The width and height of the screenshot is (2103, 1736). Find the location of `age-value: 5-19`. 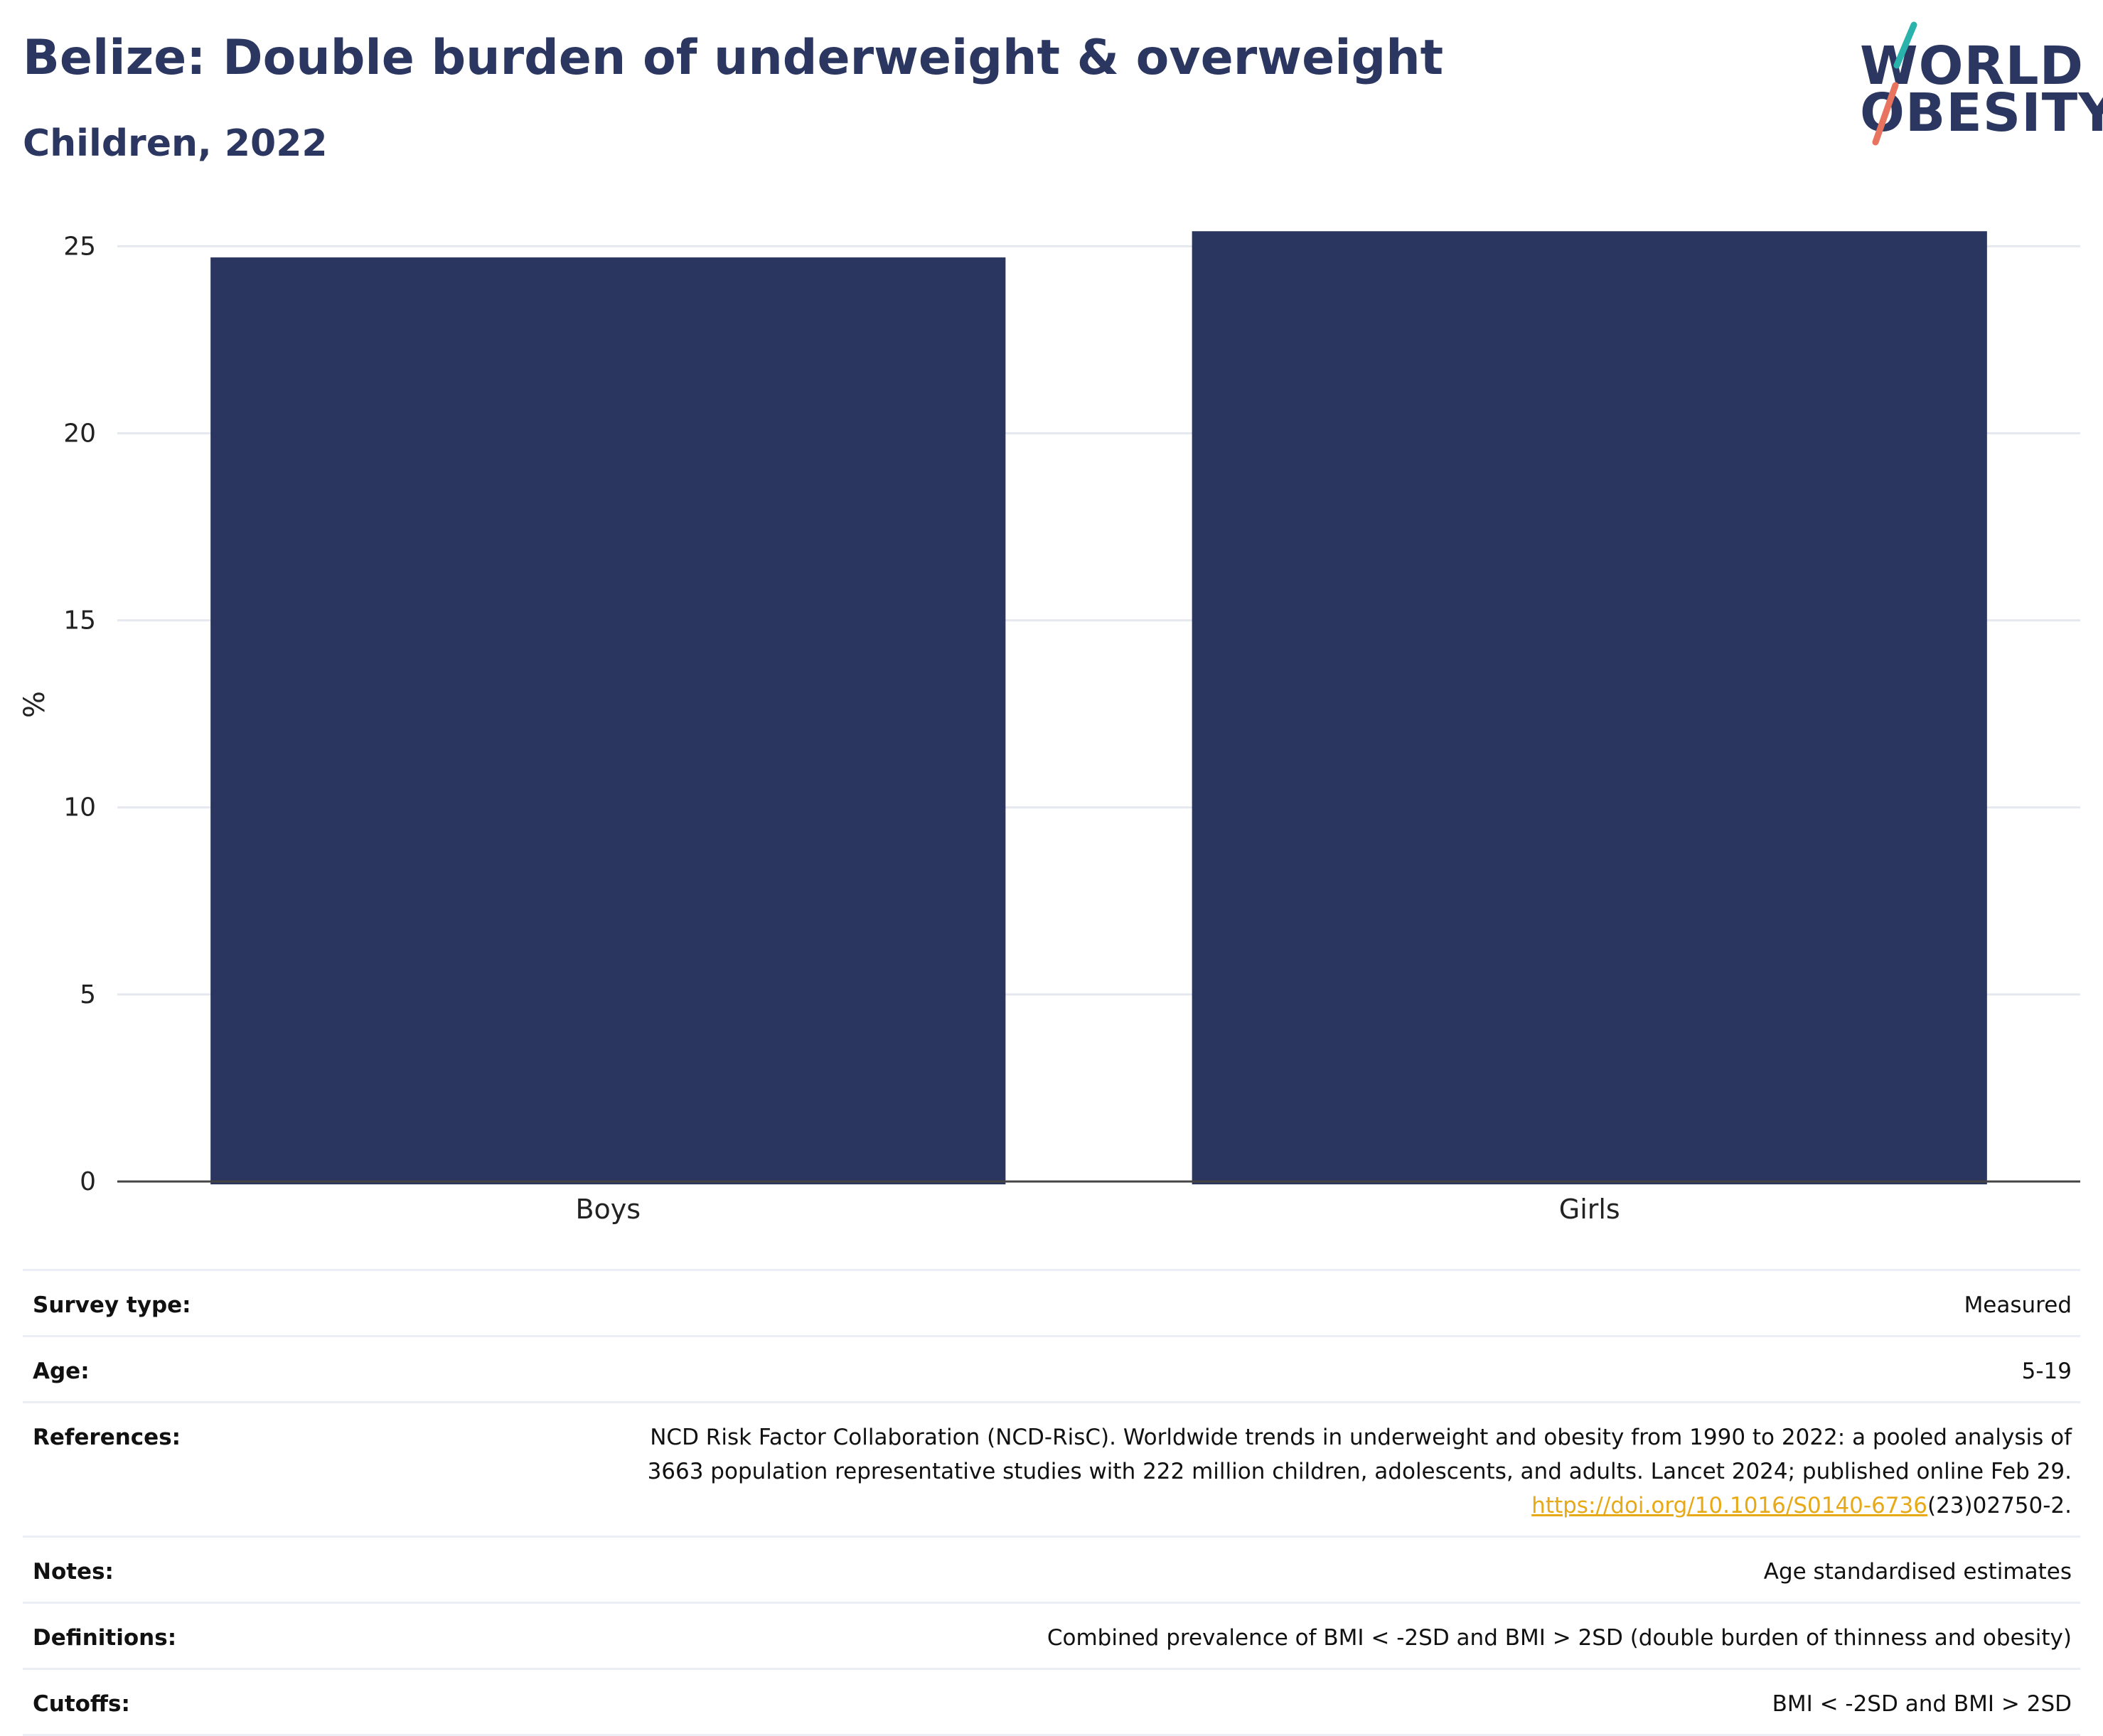

age-value: 5-19 is located at coordinates (1309, 1369).